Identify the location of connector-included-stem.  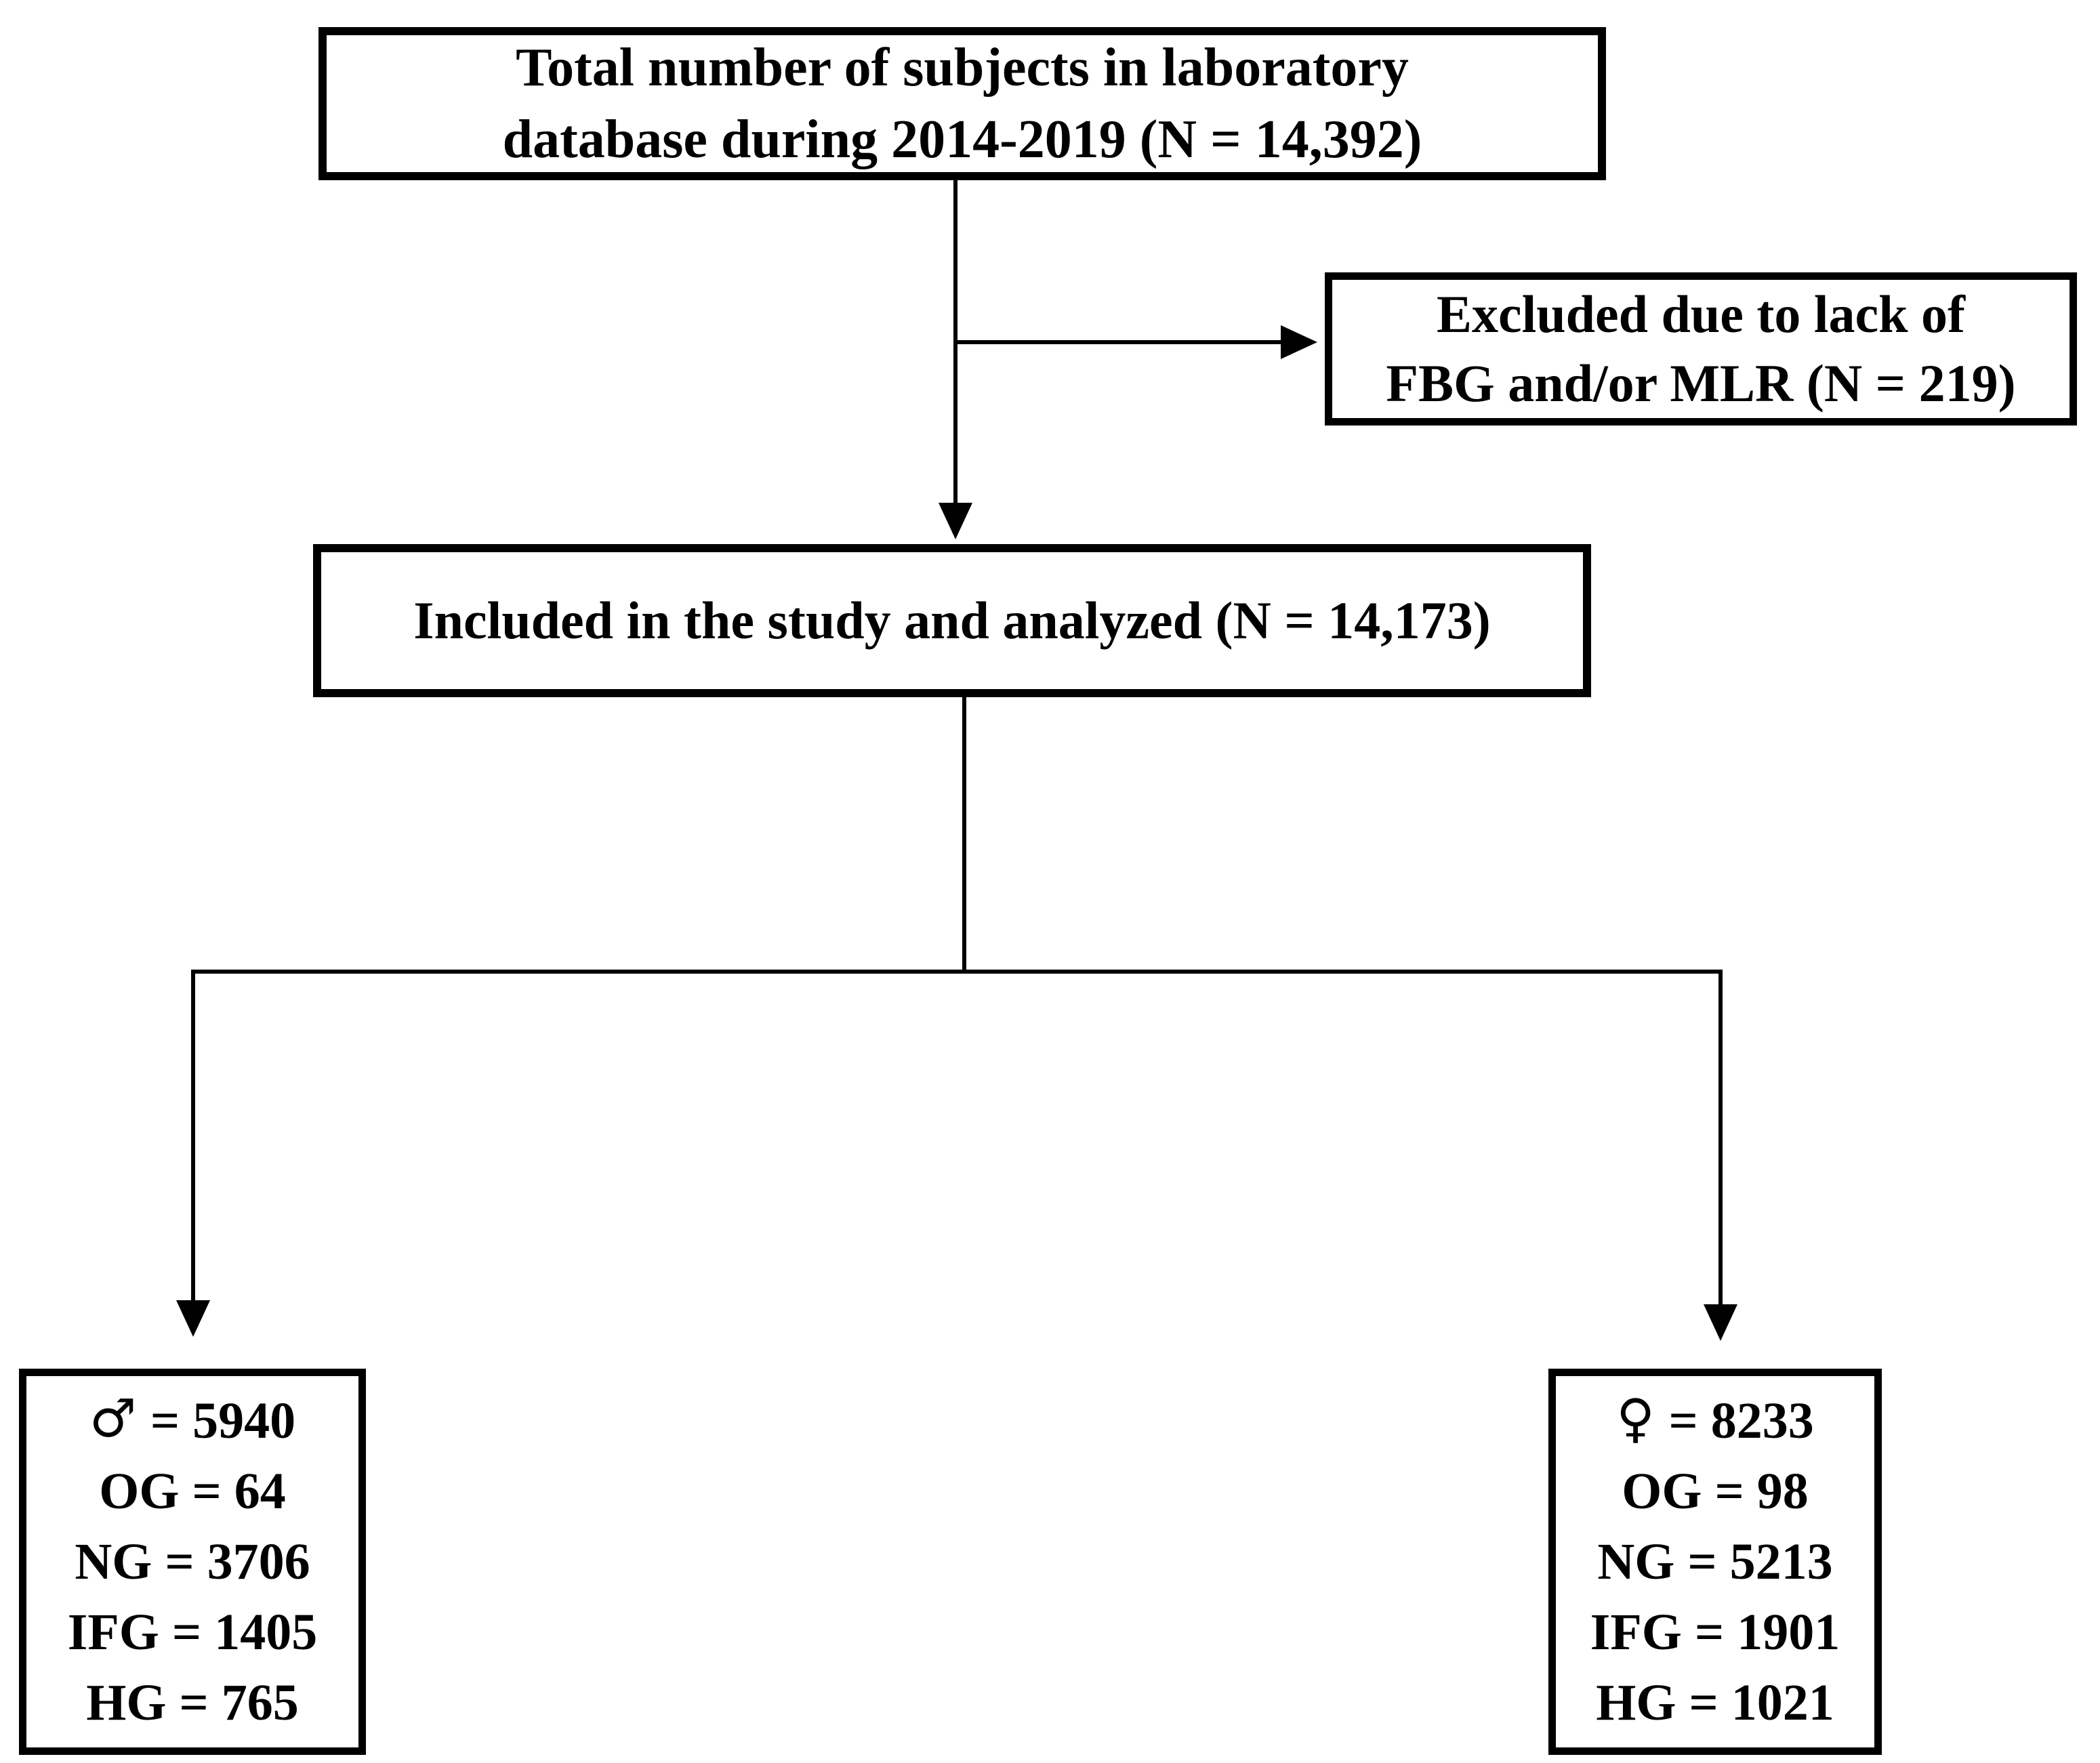
(964, 834).